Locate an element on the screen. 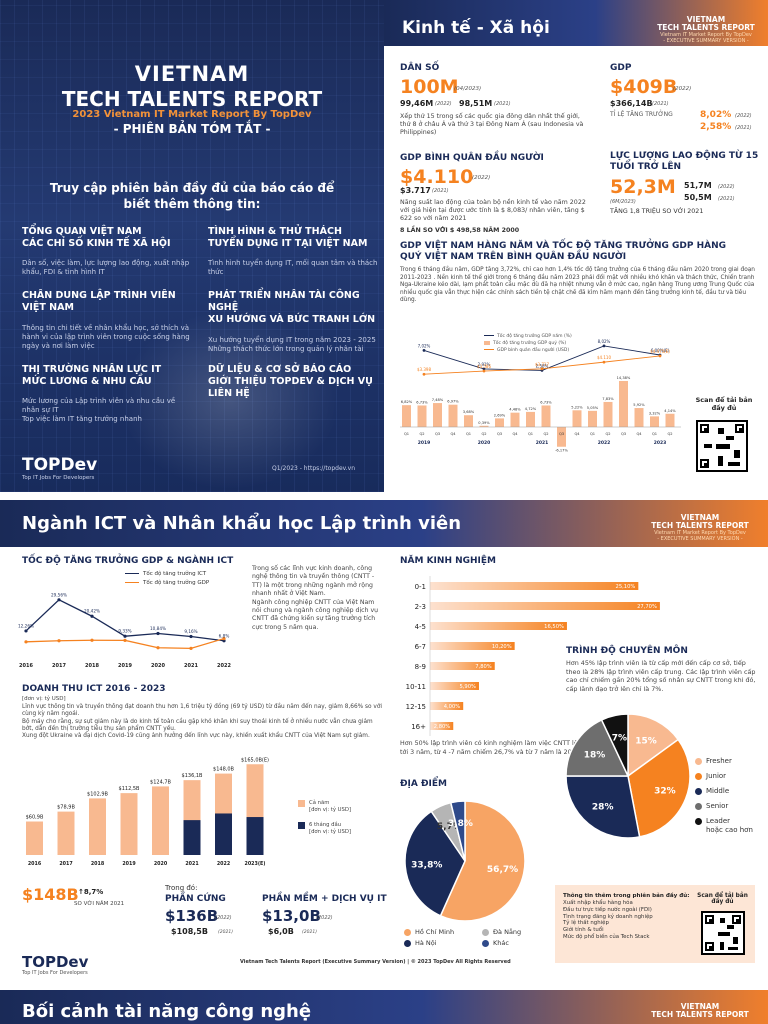 The width and height of the screenshot is (768, 1024). population-label: DÂN SỐ is located at coordinates (420, 68).